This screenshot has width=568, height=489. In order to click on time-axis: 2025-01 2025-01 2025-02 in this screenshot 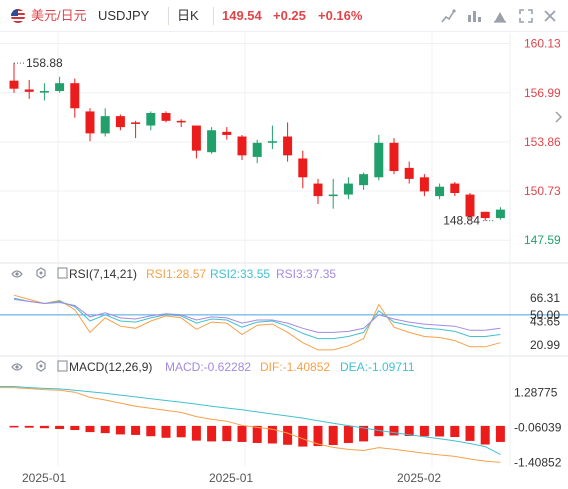, I will do `click(231, 478)`.